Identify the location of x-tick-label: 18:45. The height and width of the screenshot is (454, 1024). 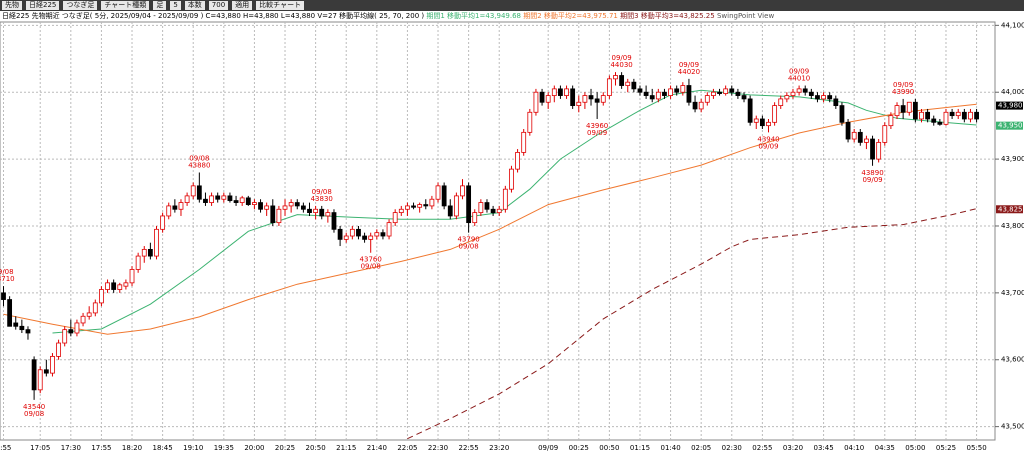
(163, 448).